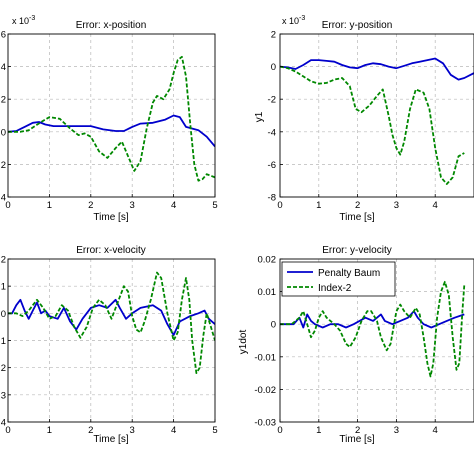 The height and width of the screenshot is (474, 474). Describe the element at coordinates (110, 250) in the screenshot. I see `panel-title: Error: x-velocity` at that location.